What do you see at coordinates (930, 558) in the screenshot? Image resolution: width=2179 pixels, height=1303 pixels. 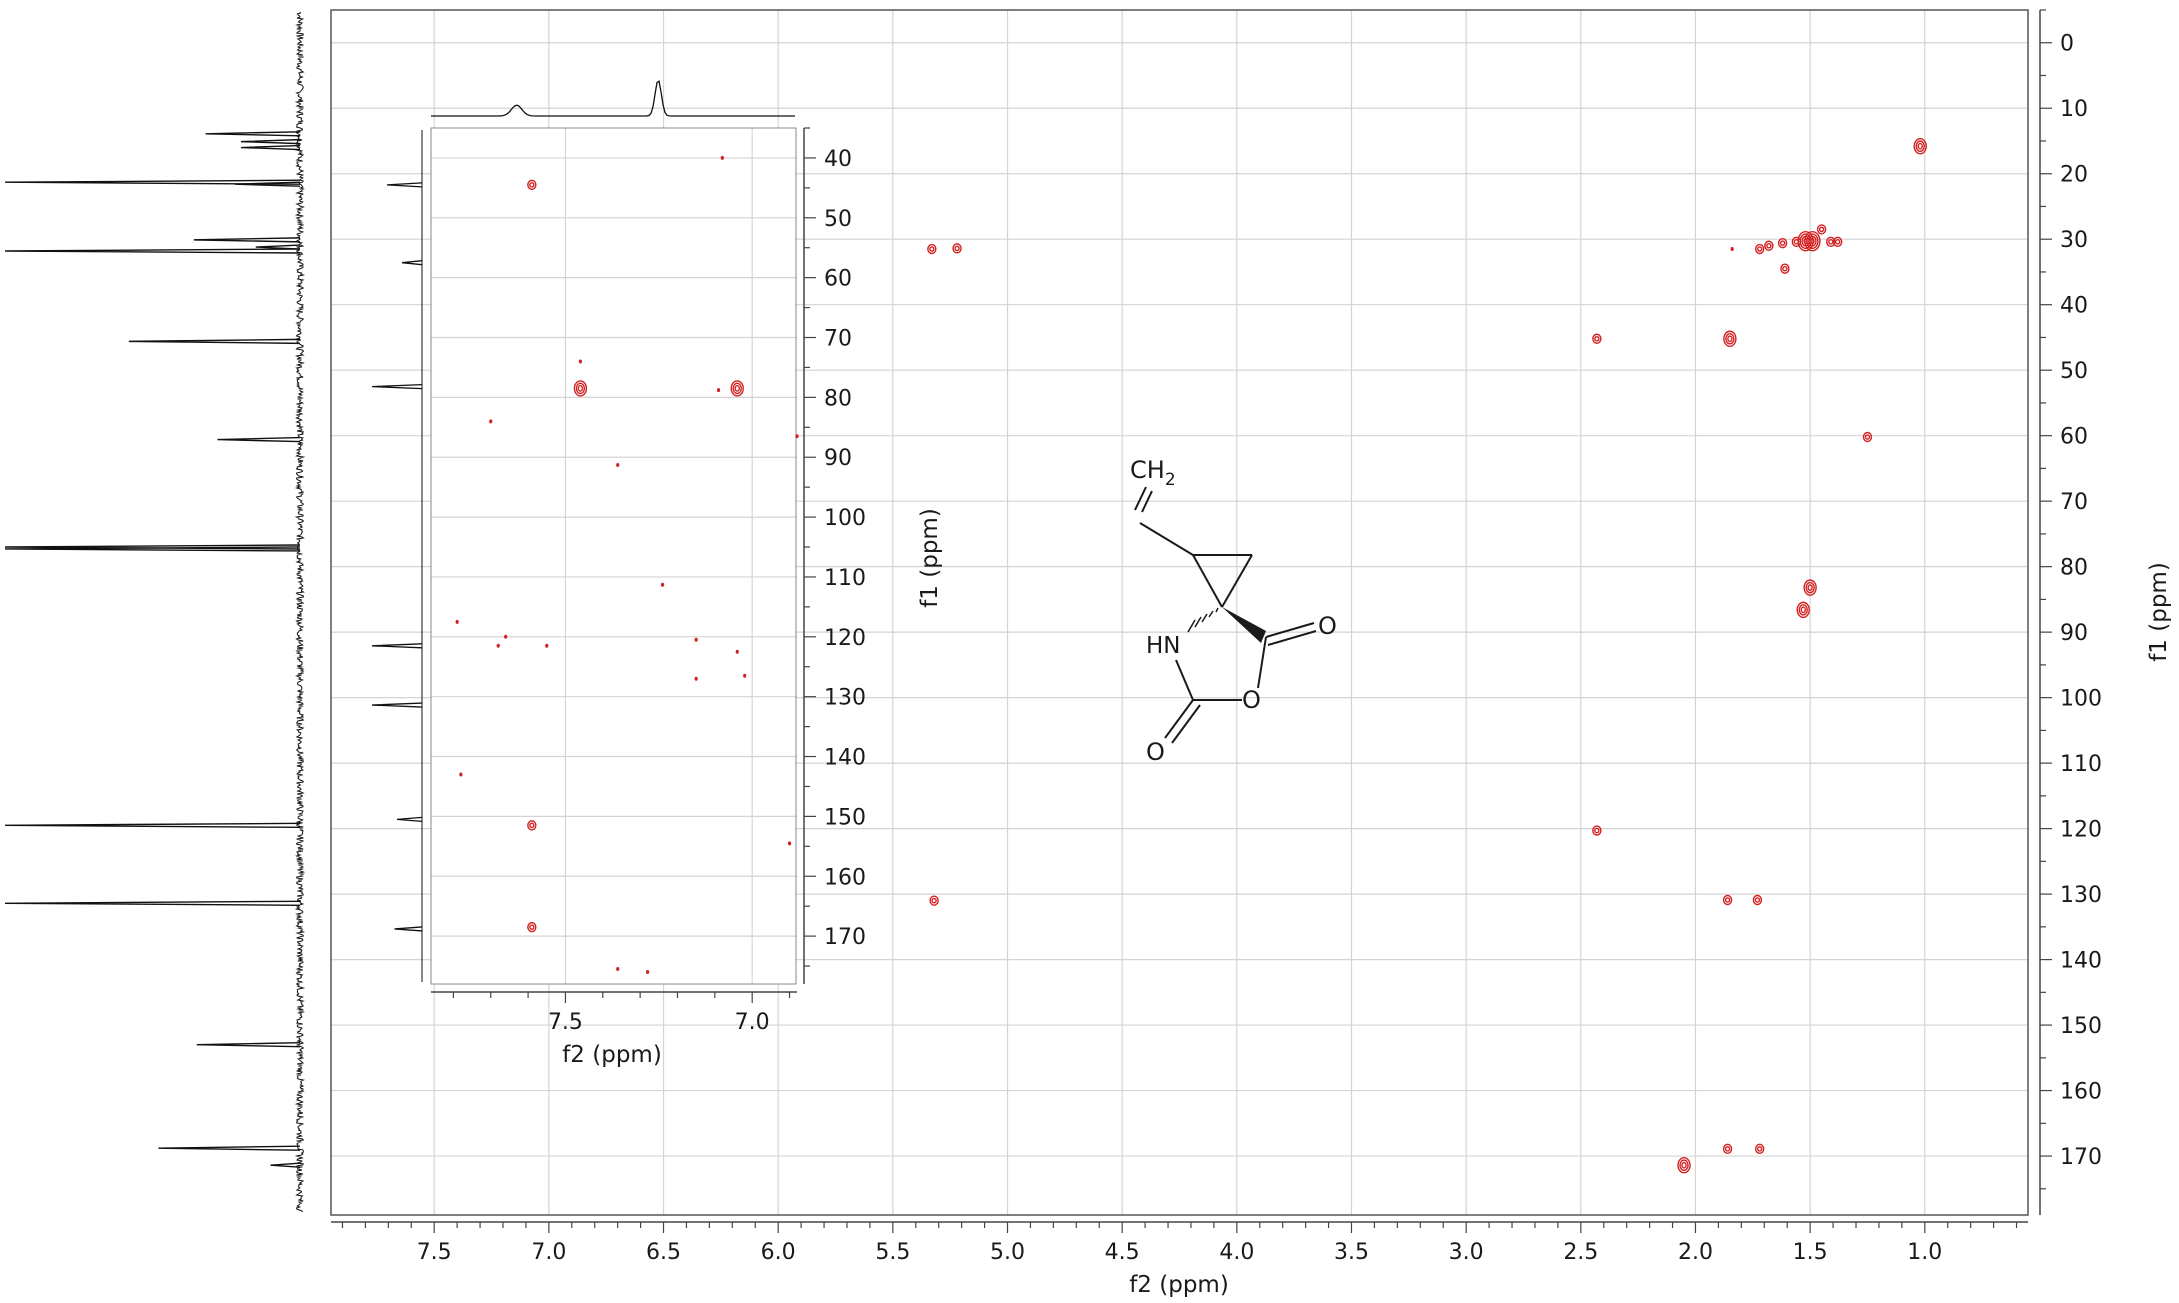 I see `inset-y-axis-label: f1 (ppm)` at bounding box center [930, 558].